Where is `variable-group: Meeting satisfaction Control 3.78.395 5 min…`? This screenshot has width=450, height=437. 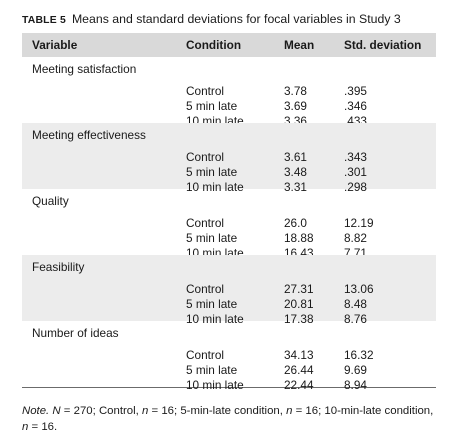 variable-group: Meeting satisfaction Control 3.78.395 5 min… is located at coordinates (229, 92).